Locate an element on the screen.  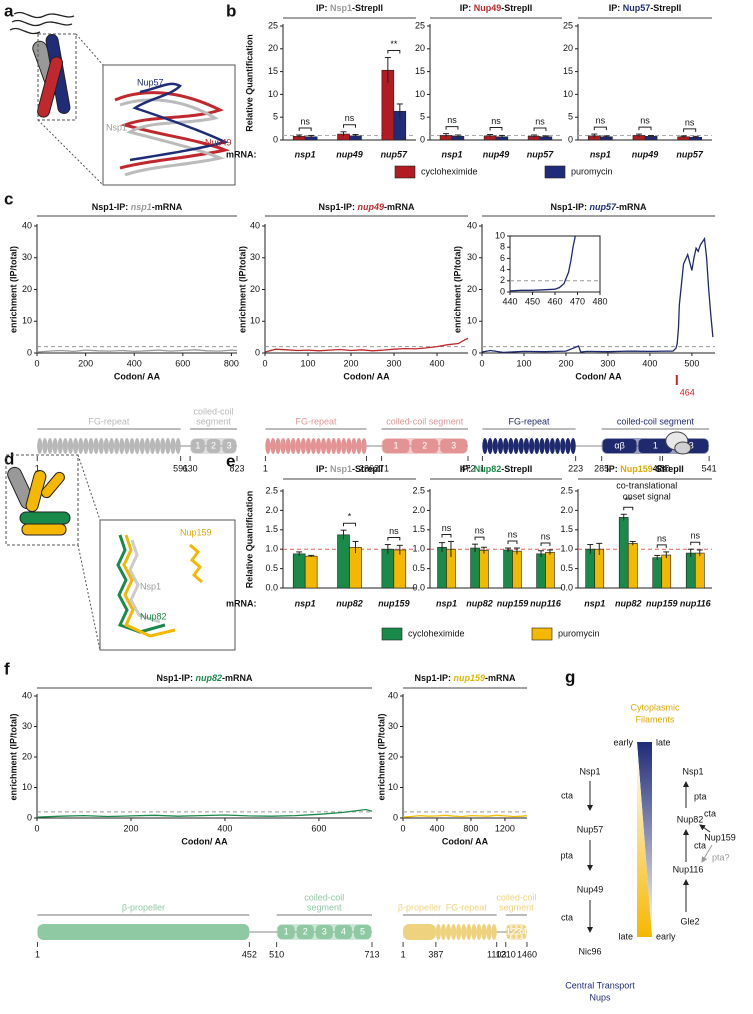
legend-swatch is located at coordinates (392, 634).